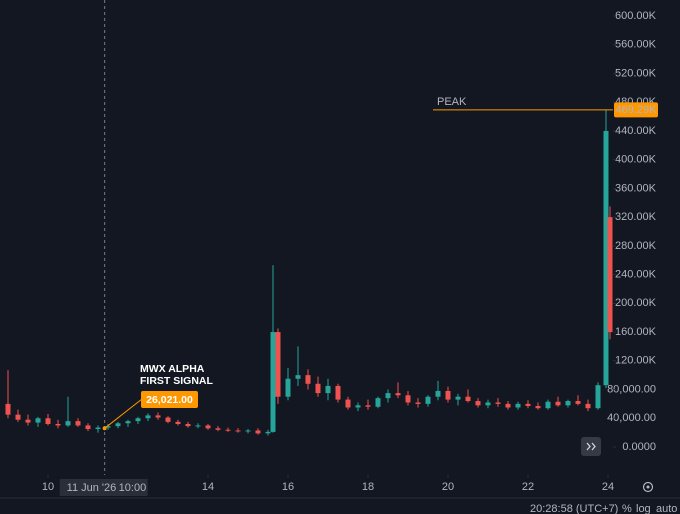  Describe the element at coordinates (208, 487) in the screenshot. I see `x-tick-label: 14` at that location.